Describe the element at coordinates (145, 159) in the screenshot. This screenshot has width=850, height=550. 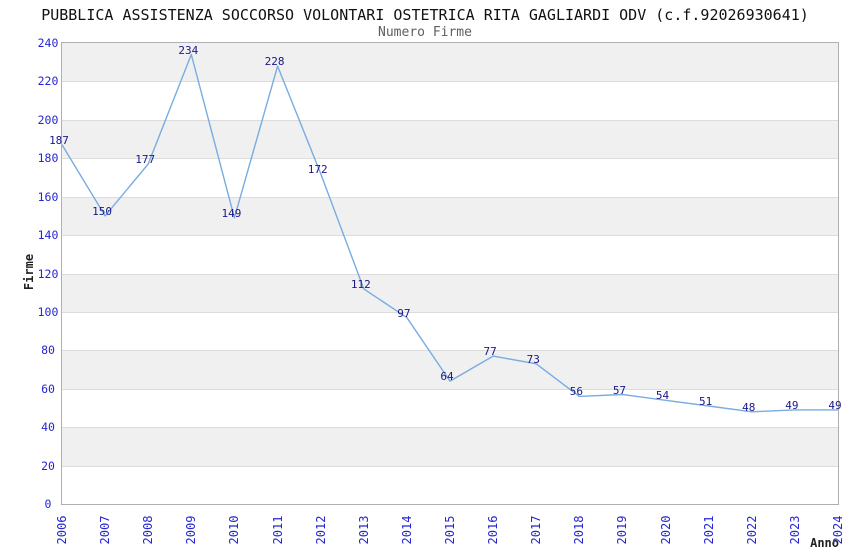
I see `data-point-label: 177` at that location.